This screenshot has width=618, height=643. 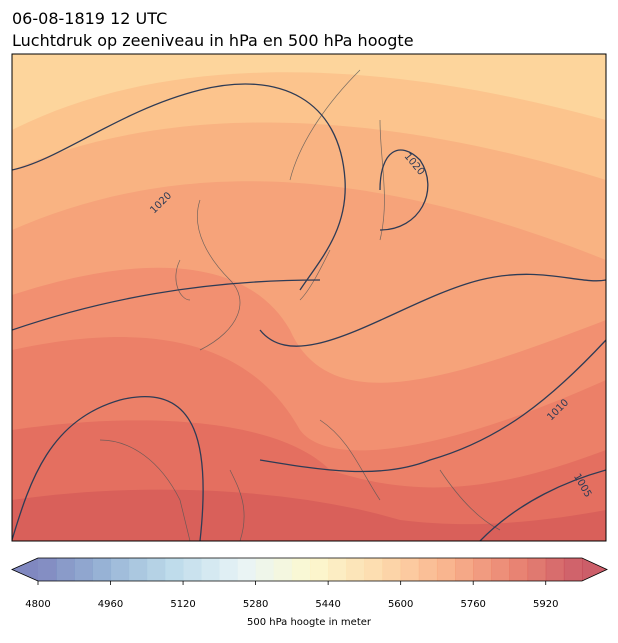 I want to click on colorbar-tick-label: 5760, so click(x=472, y=604).